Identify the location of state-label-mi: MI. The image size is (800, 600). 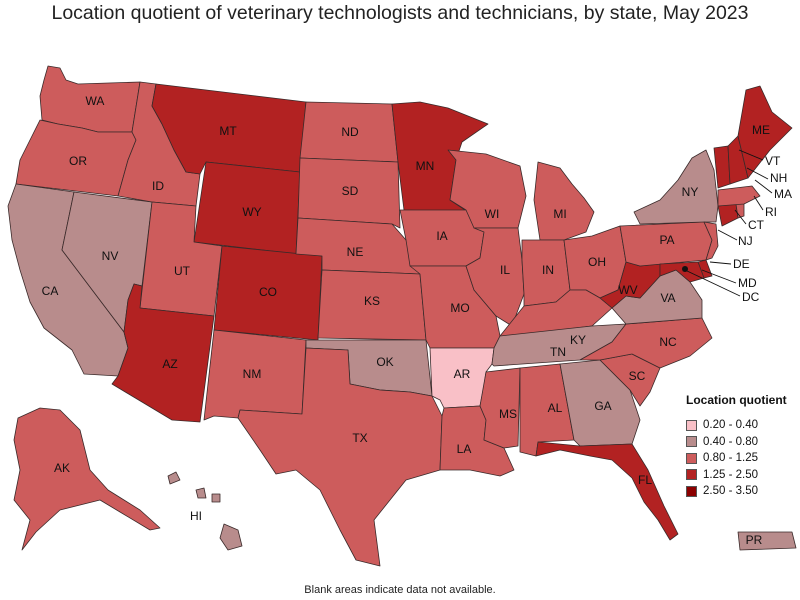
(559, 214).